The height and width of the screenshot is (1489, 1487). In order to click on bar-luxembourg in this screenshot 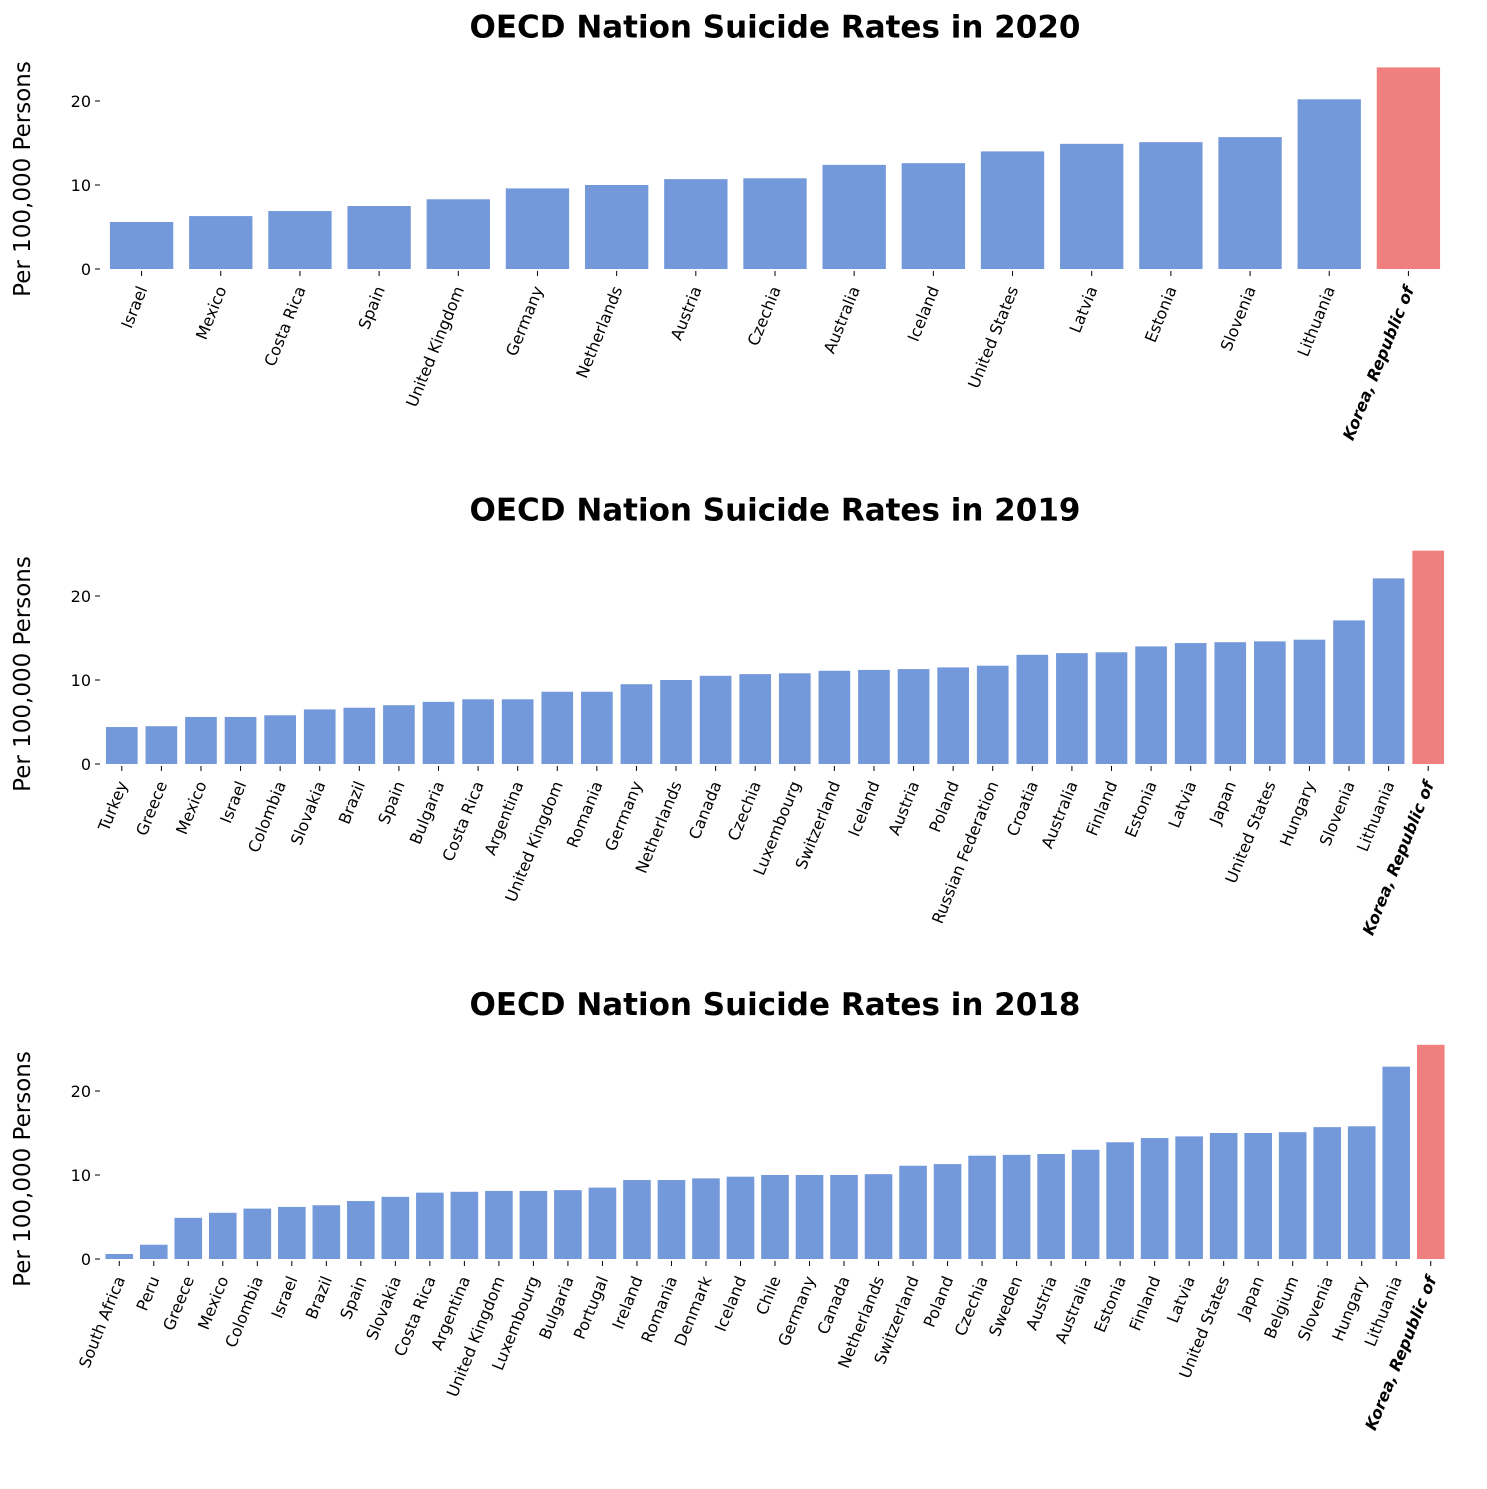, I will do `click(794, 718)`.